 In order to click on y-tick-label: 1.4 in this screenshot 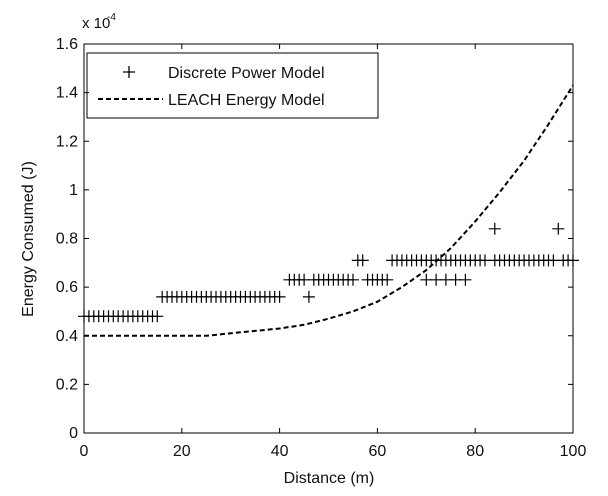, I will do `click(67, 93)`.